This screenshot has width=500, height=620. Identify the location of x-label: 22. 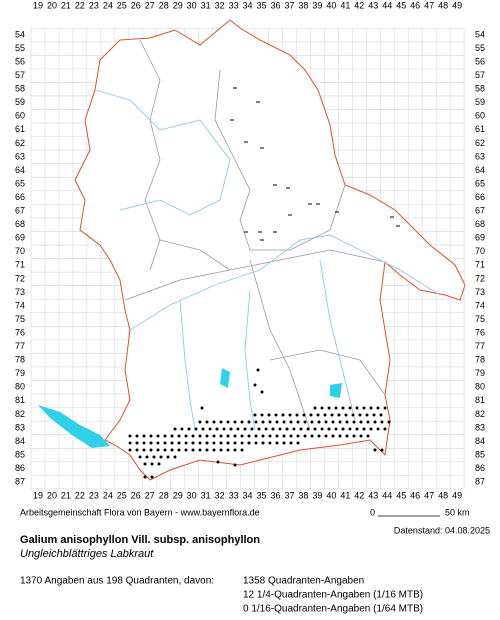
(80, 5).